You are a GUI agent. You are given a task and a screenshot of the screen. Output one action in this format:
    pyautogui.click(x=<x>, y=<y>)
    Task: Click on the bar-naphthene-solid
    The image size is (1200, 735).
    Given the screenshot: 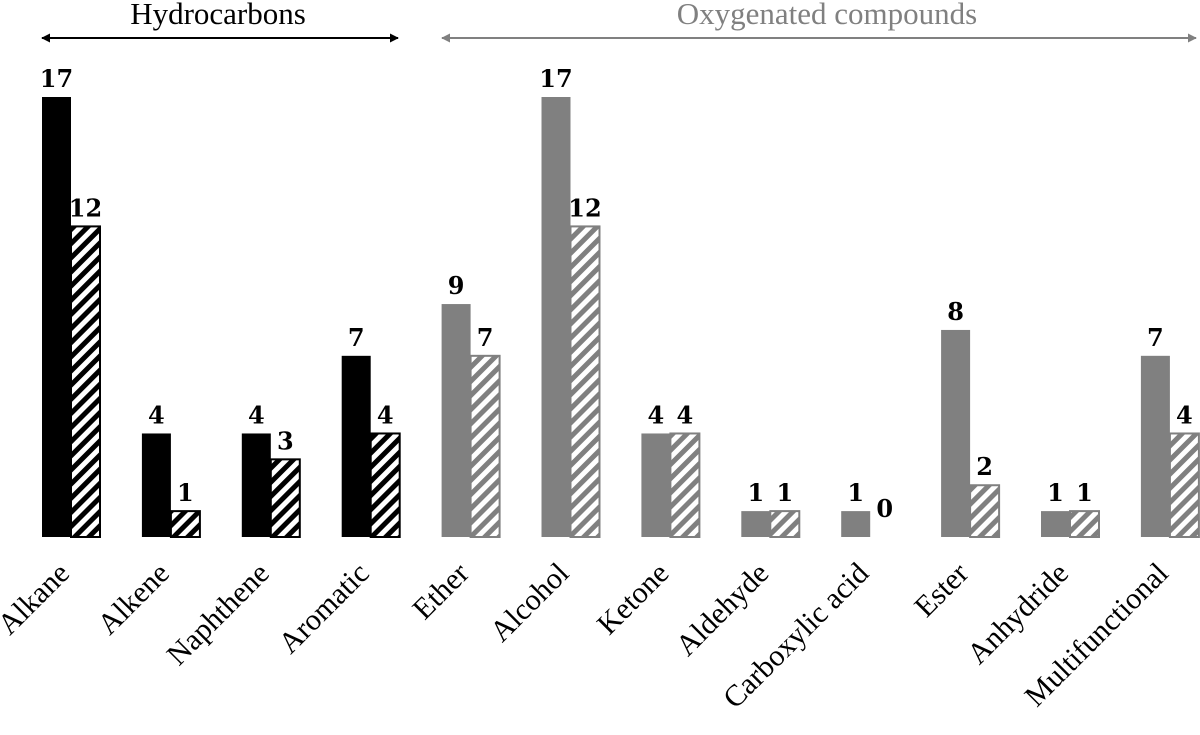 What is the action you would take?
    pyautogui.click(x=256, y=485)
    